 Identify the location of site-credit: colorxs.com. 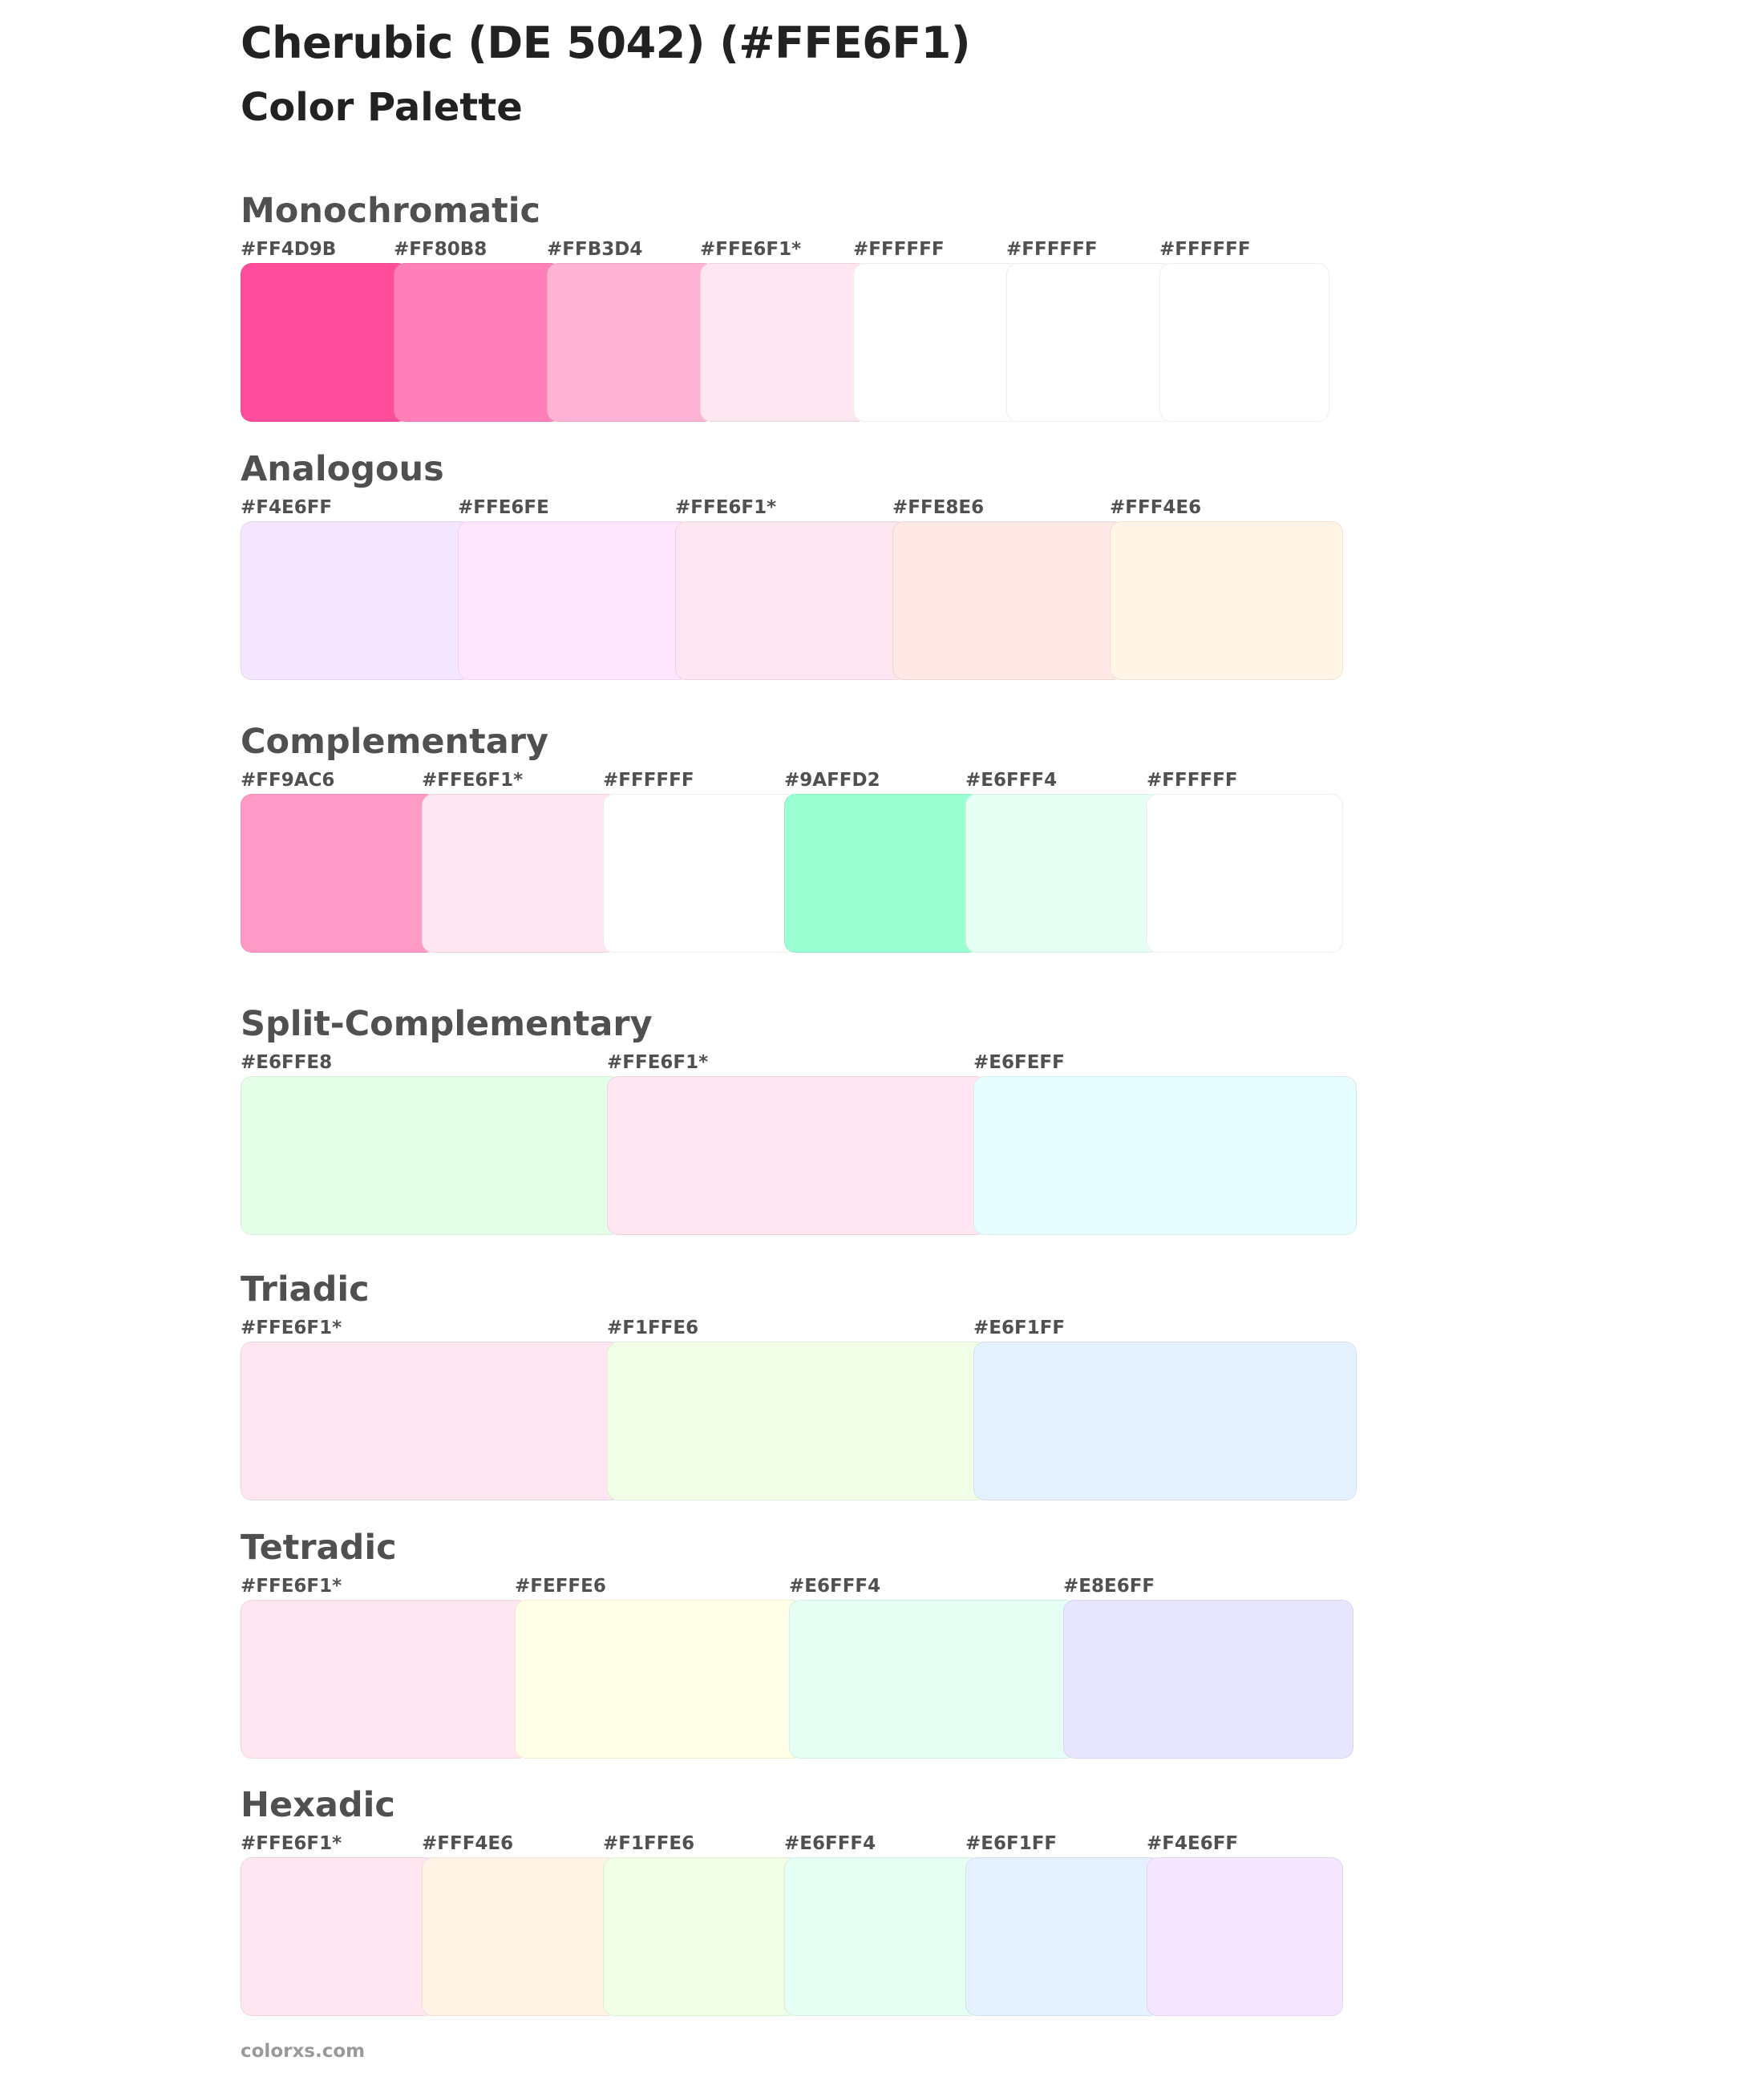
(303, 2051).